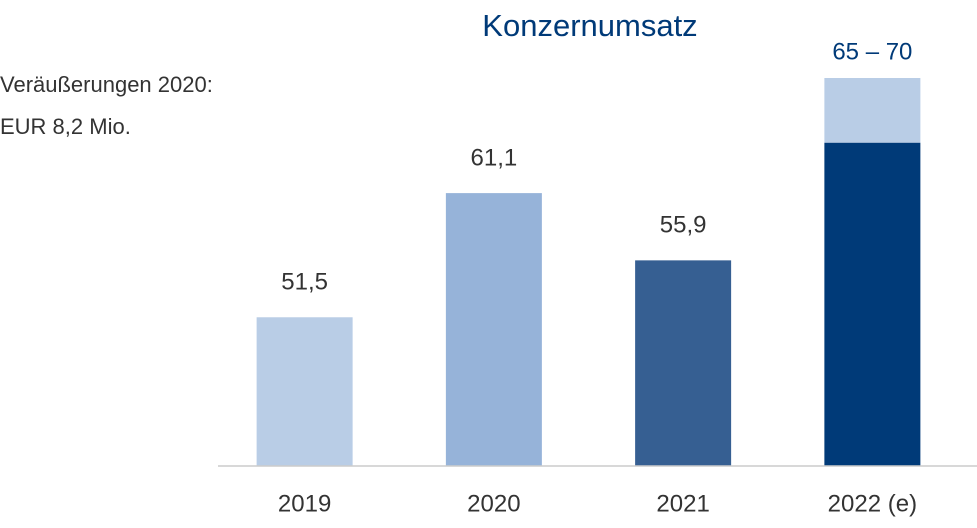 This screenshot has height=528, width=977. I want to click on value-label: 51,5, so click(304, 282).